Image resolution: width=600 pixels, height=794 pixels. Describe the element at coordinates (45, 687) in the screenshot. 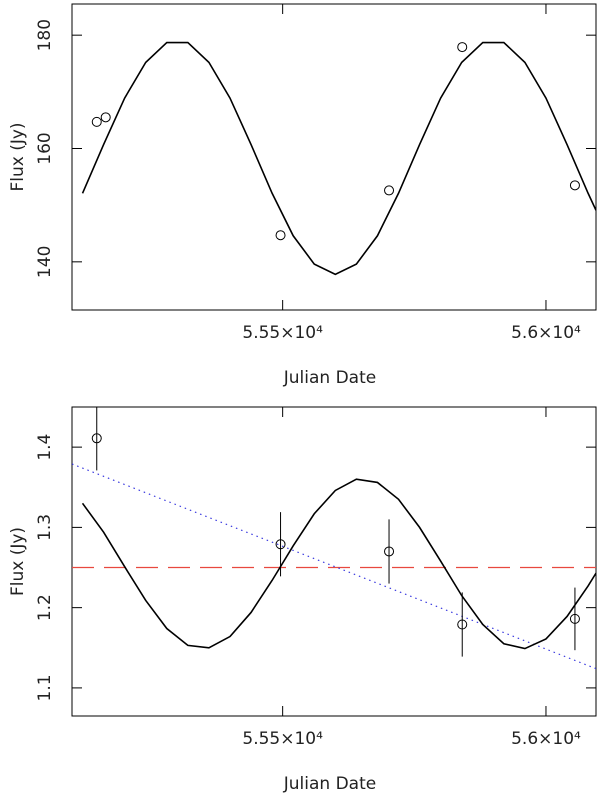

I see `y-tick-label: 1.1` at that location.